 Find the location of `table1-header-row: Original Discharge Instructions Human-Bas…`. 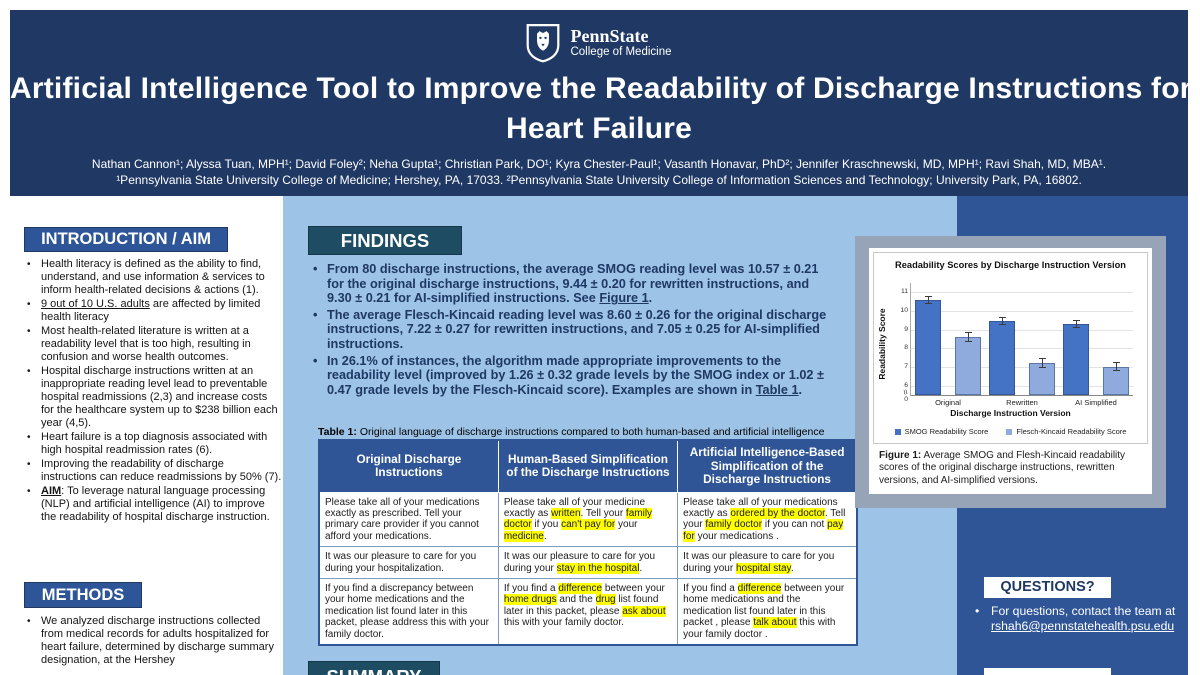

table1-header-row: Original Discharge Instructions Human-Bas… is located at coordinates (588, 466).